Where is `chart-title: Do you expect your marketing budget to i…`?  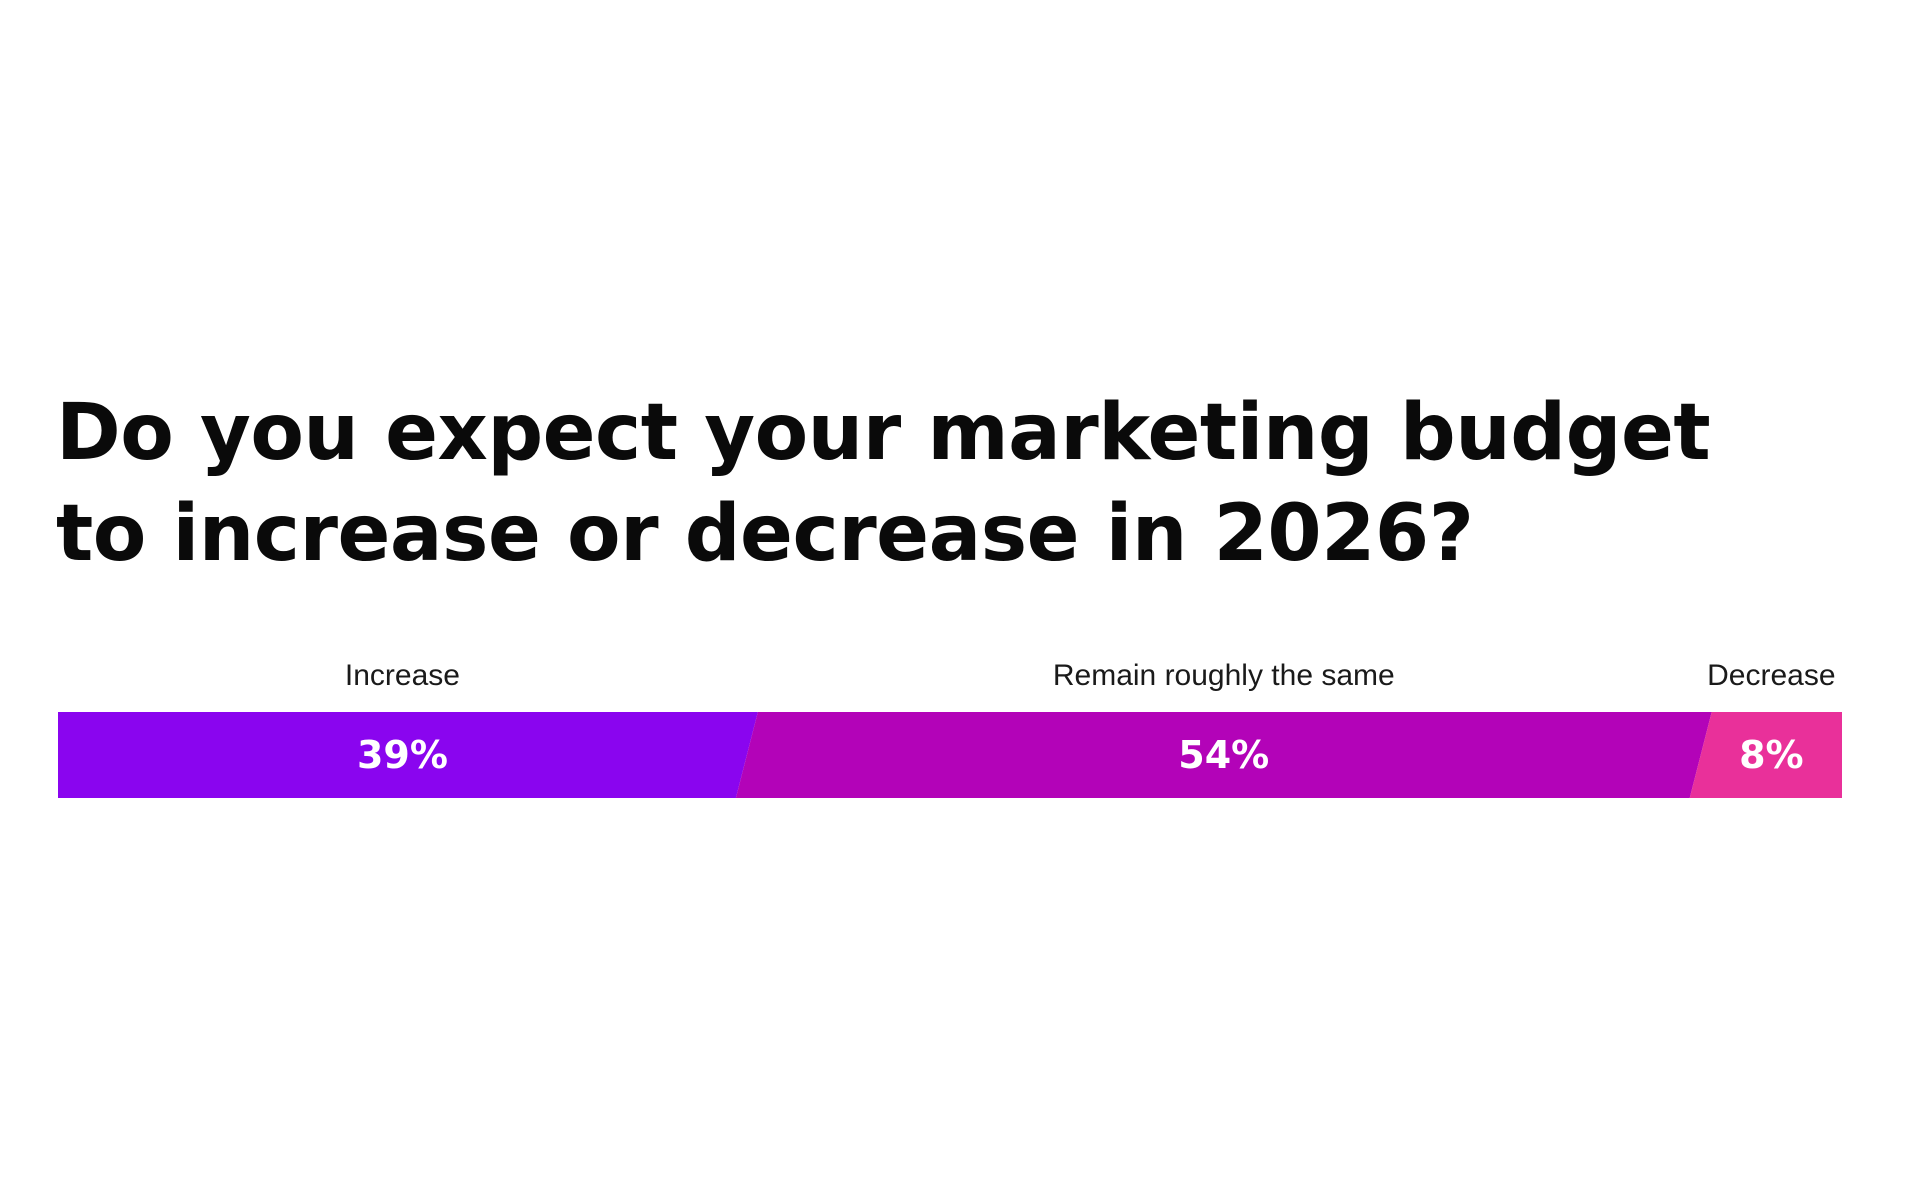
chart-title: Do you expect your marketing budget to i… is located at coordinates (906, 484).